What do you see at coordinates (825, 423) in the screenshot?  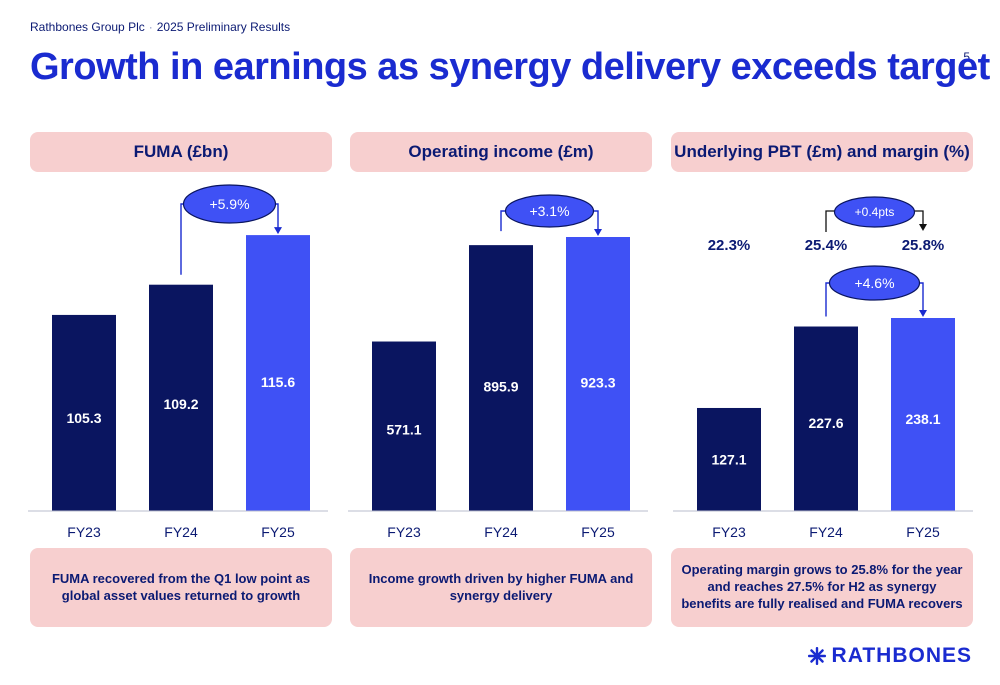 I see `bar-value-label-2-1: 227.6` at bounding box center [825, 423].